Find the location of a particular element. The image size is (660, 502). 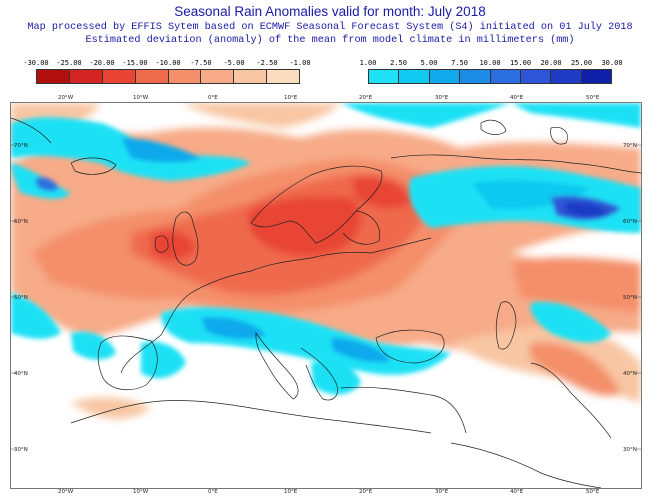

pos-tick: 30.00 is located at coordinates (612, 63).